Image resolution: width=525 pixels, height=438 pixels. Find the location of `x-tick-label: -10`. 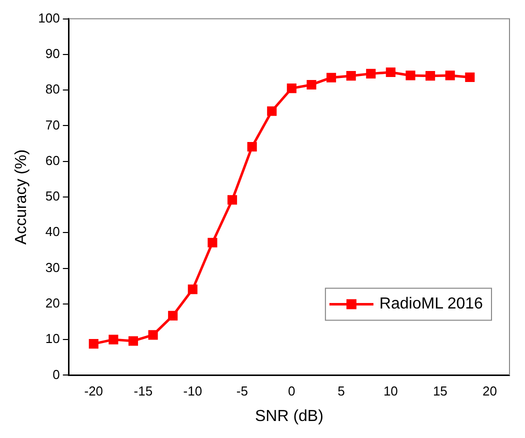

x-tick-label: -10 is located at coordinates (192, 391).